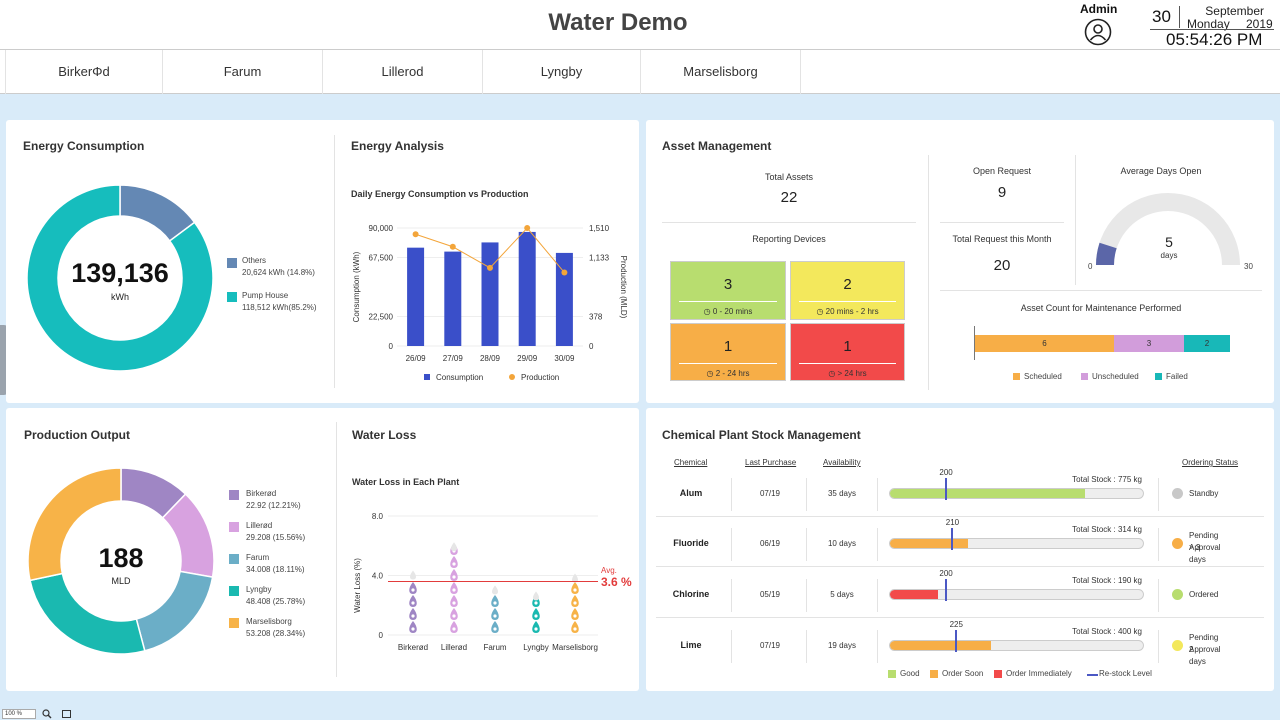 The height and width of the screenshot is (720, 1280). What do you see at coordinates (84, 72) in the screenshot?
I see `tab-birkerod: BirkerΦd` at bounding box center [84, 72].